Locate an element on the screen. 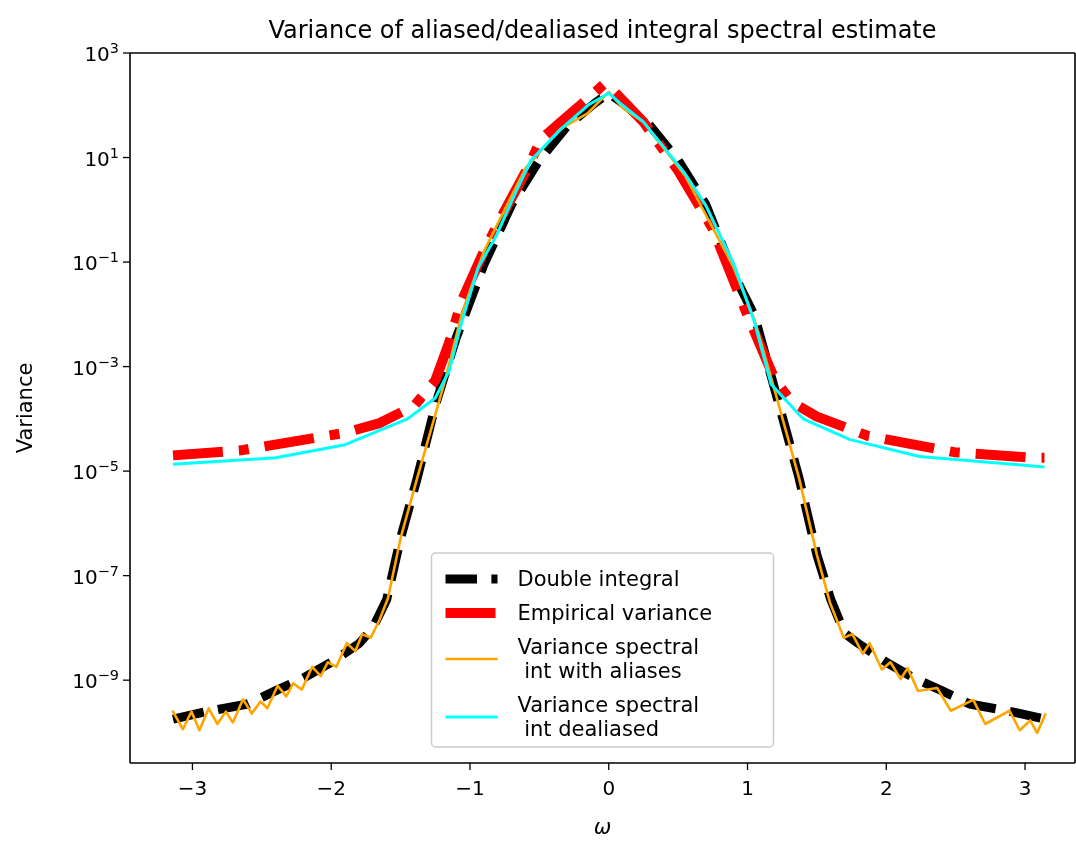  y-tick-label: 10$^{1}$ is located at coordinates (101, 157).